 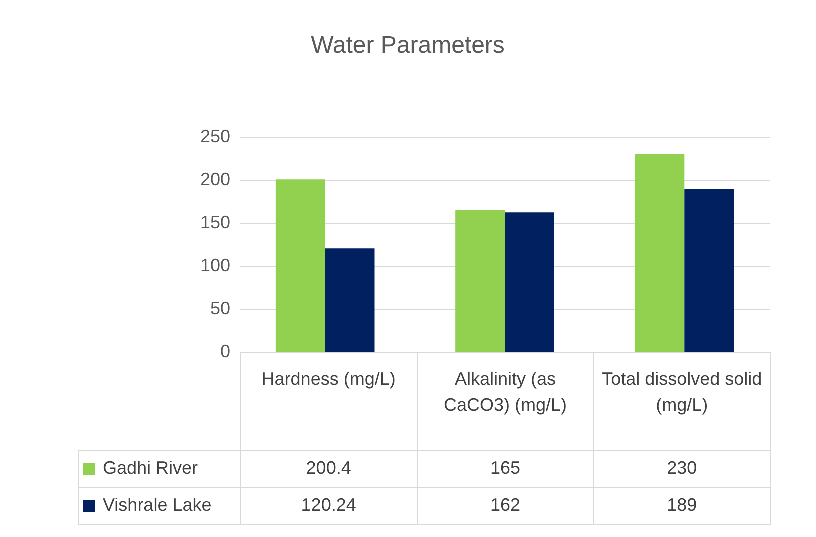 What do you see at coordinates (682, 505) in the screenshot?
I see `data-label: 189` at bounding box center [682, 505].